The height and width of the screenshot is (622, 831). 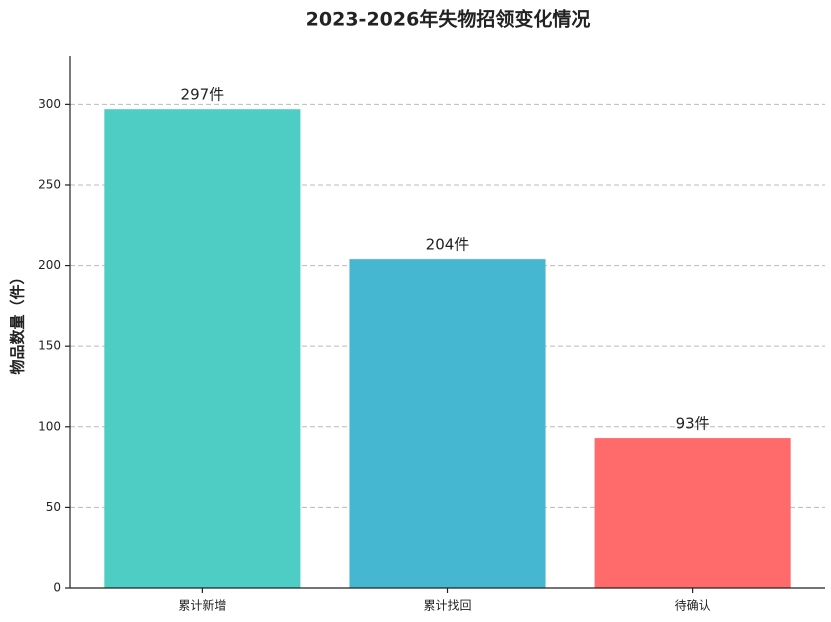 What do you see at coordinates (693, 606) in the screenshot?
I see `x-tick-label: 待确认` at bounding box center [693, 606].